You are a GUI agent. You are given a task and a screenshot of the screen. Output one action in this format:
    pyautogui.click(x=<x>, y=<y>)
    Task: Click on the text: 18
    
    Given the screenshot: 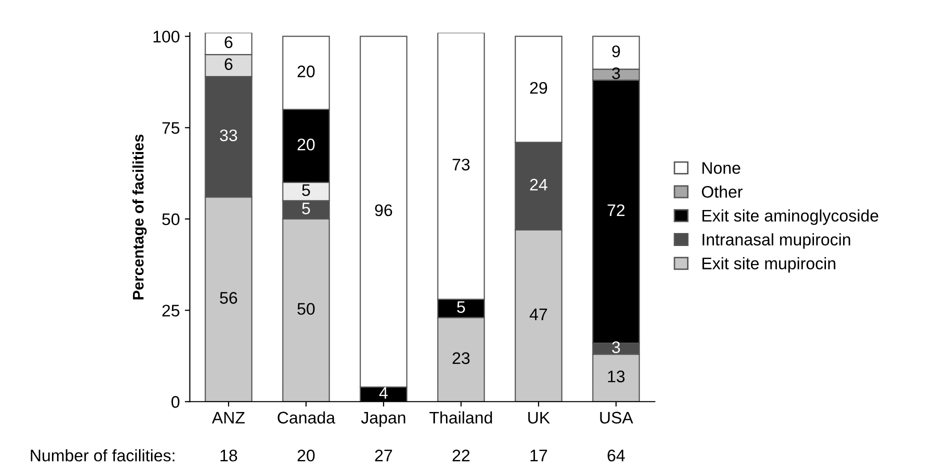 What is the action you would take?
    pyautogui.click(x=229, y=456)
    